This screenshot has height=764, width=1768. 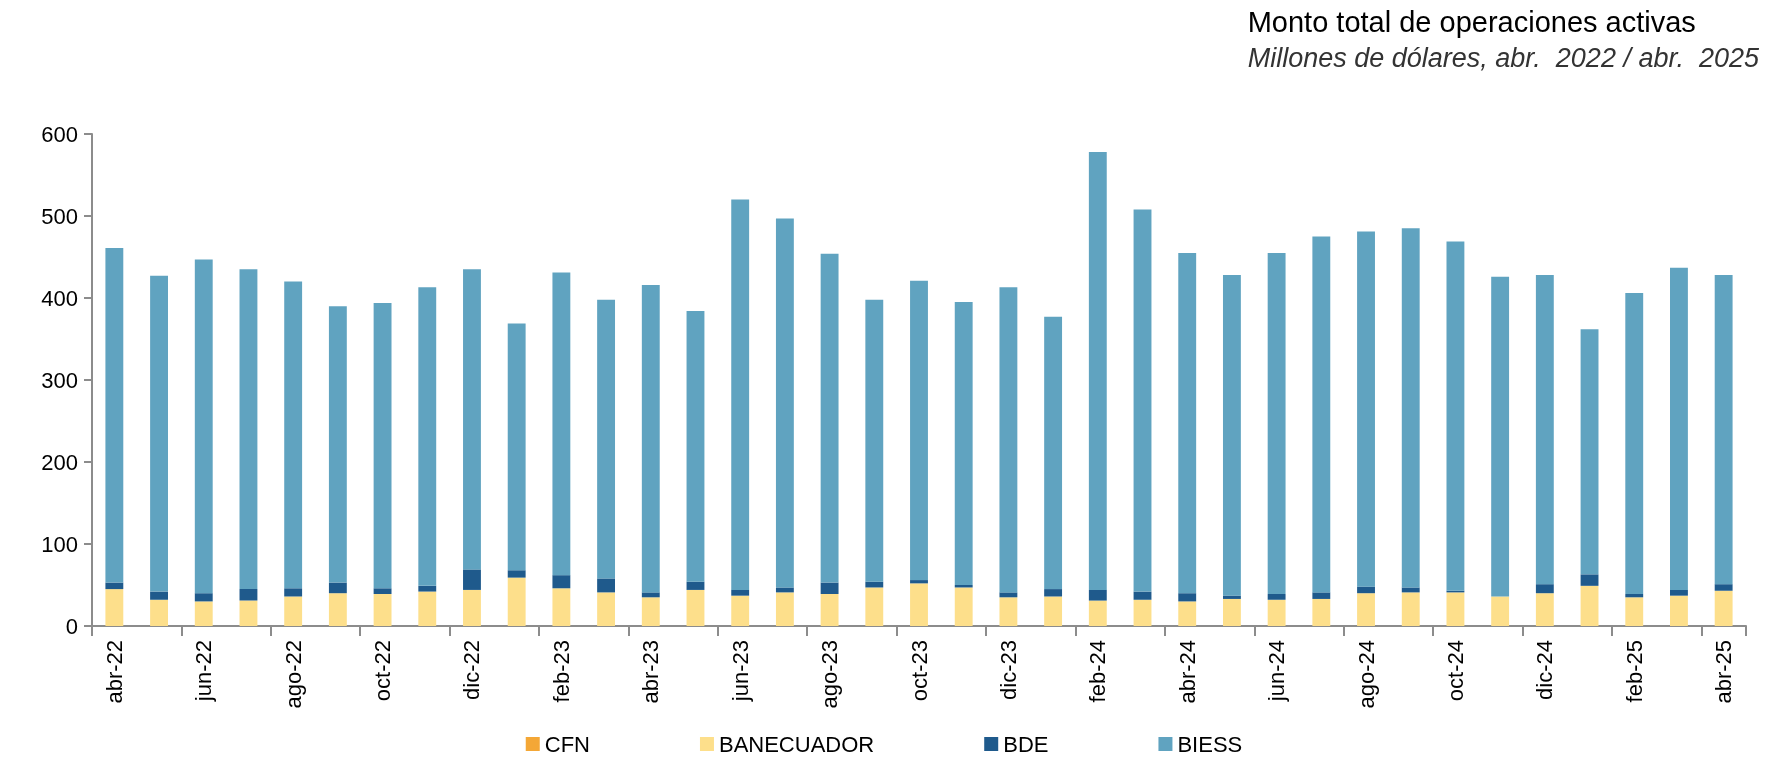 I want to click on x-tick-label: ago-23, so click(x=830, y=674).